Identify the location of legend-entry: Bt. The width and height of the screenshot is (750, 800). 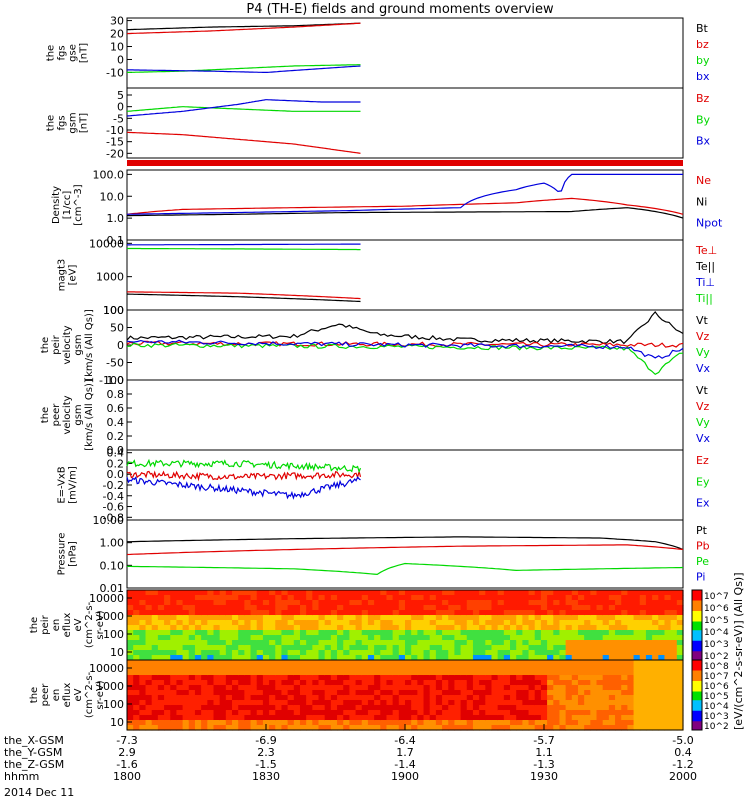
(702, 28).